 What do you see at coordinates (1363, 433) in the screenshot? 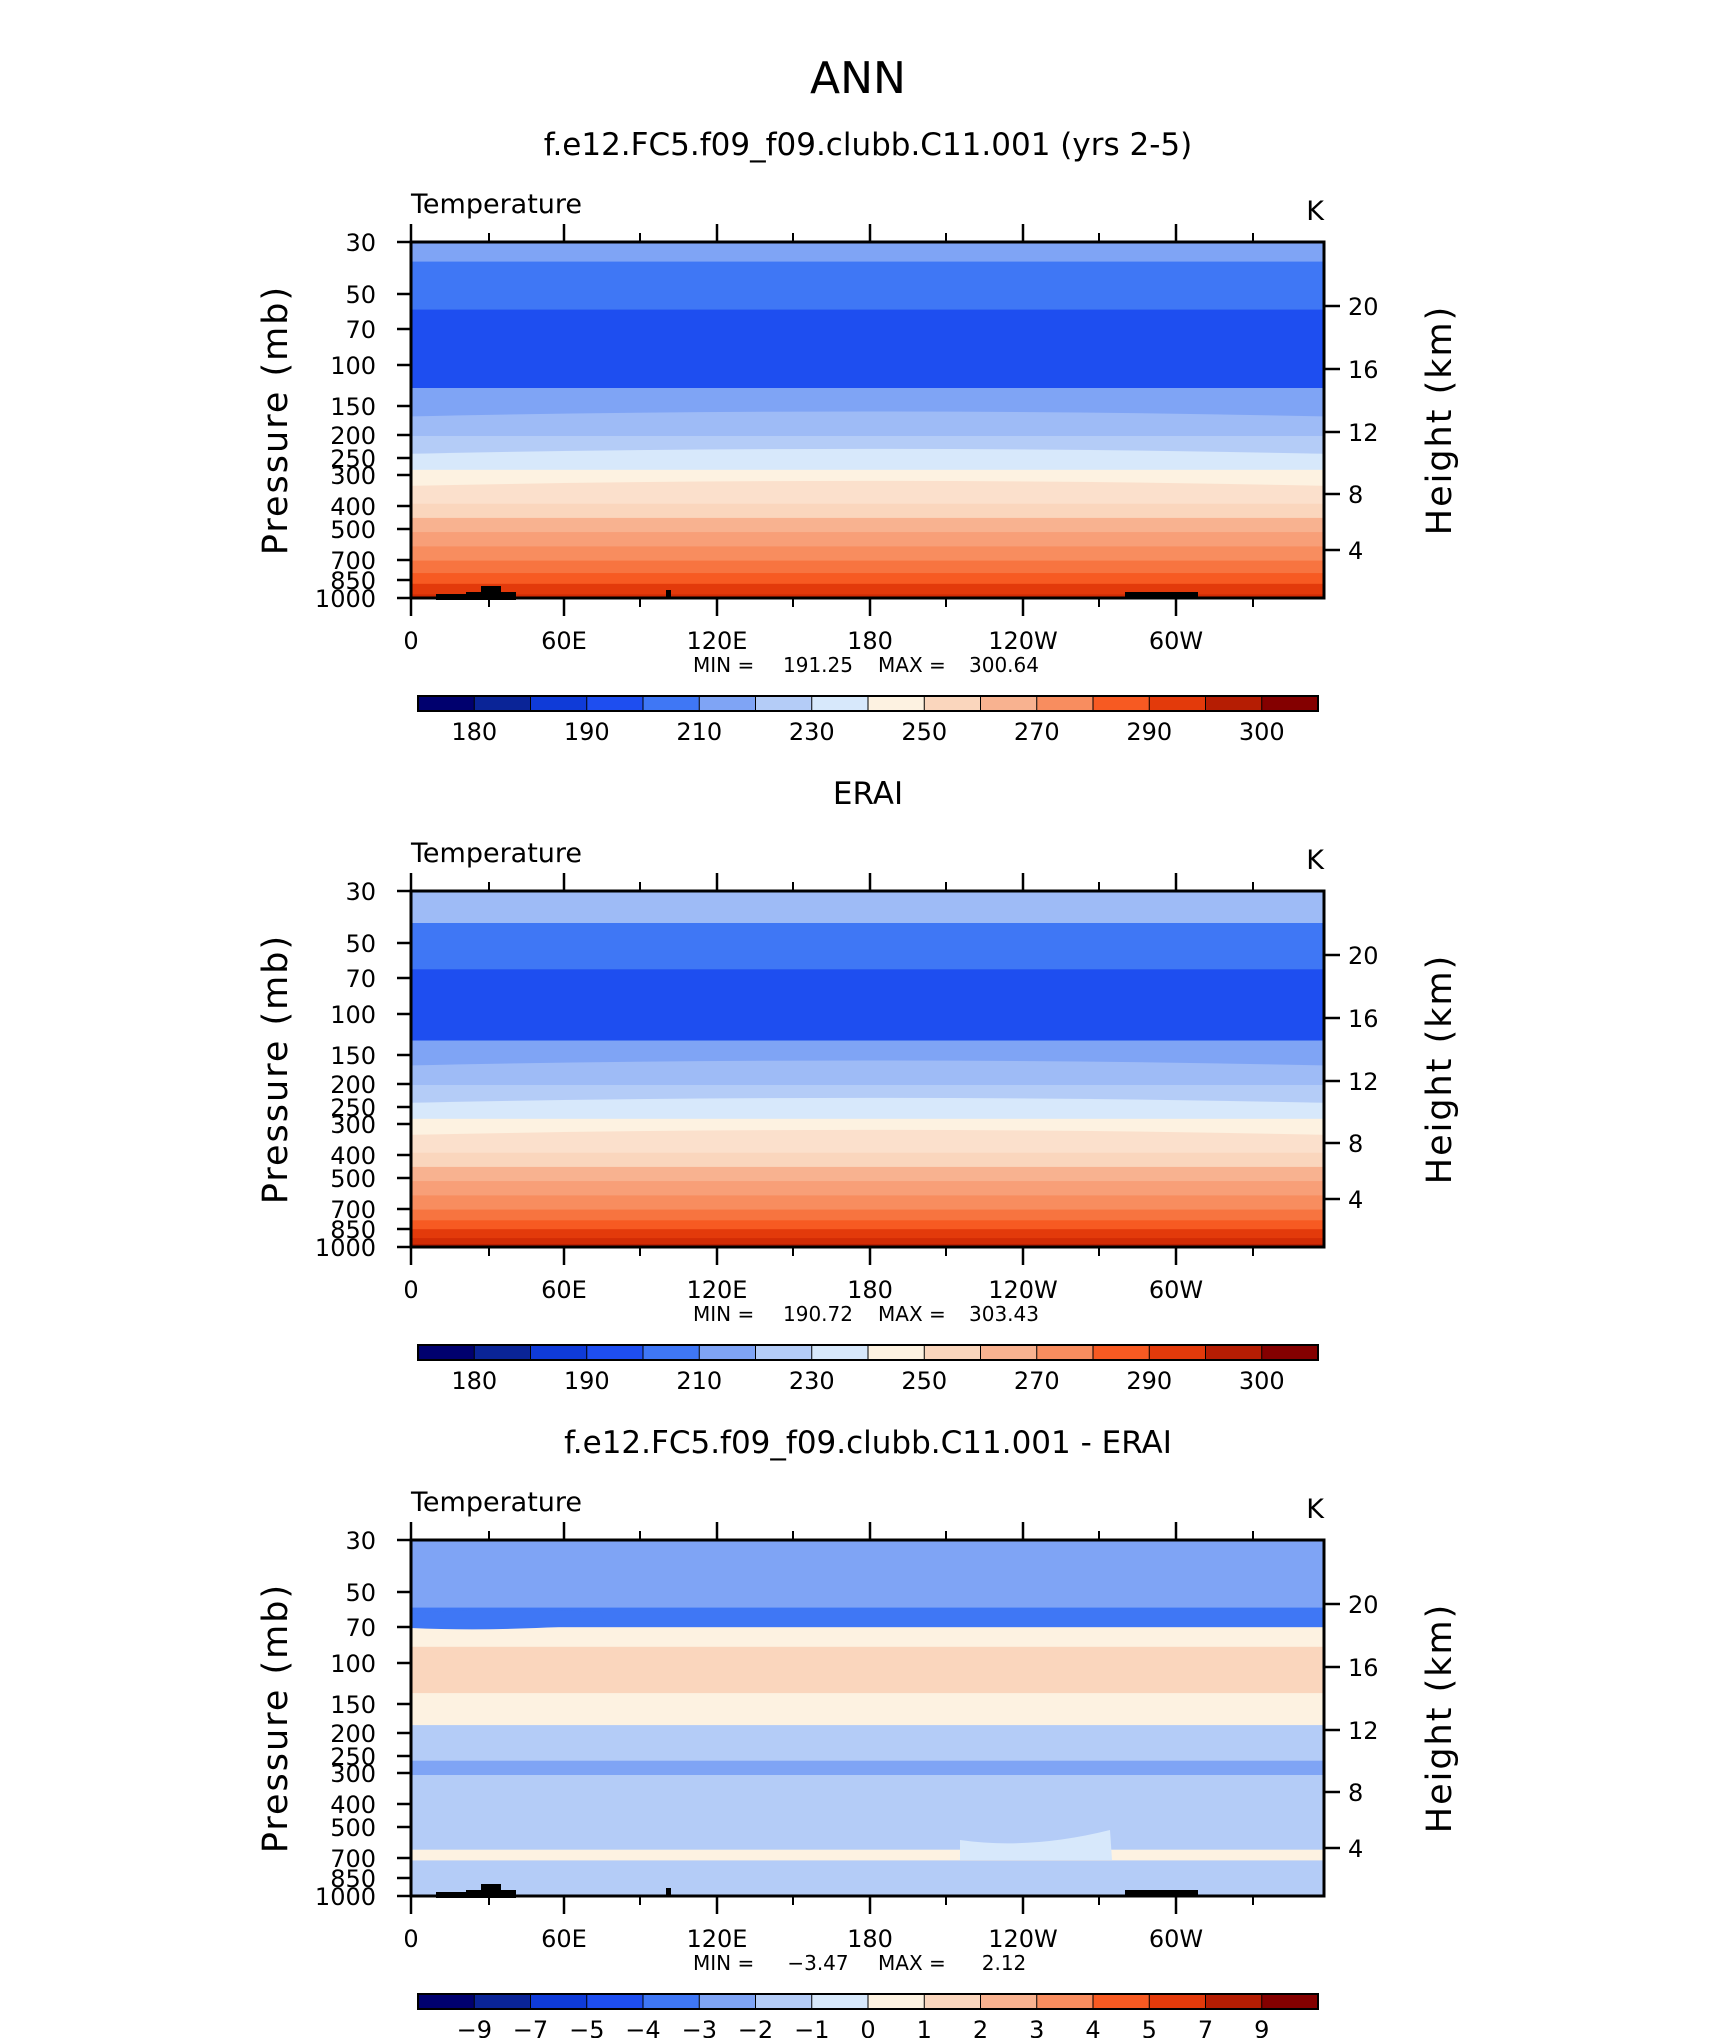
I see `y2-tick-label: 12` at bounding box center [1363, 433].